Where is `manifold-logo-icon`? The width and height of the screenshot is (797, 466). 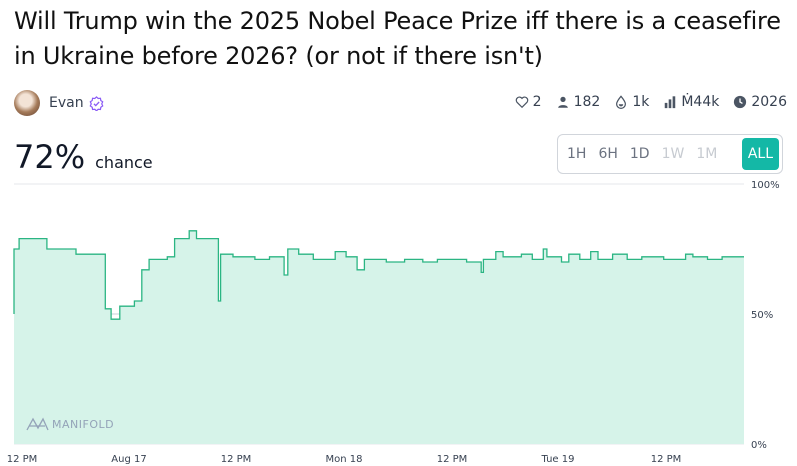 manifold-logo-icon is located at coordinates (37, 424).